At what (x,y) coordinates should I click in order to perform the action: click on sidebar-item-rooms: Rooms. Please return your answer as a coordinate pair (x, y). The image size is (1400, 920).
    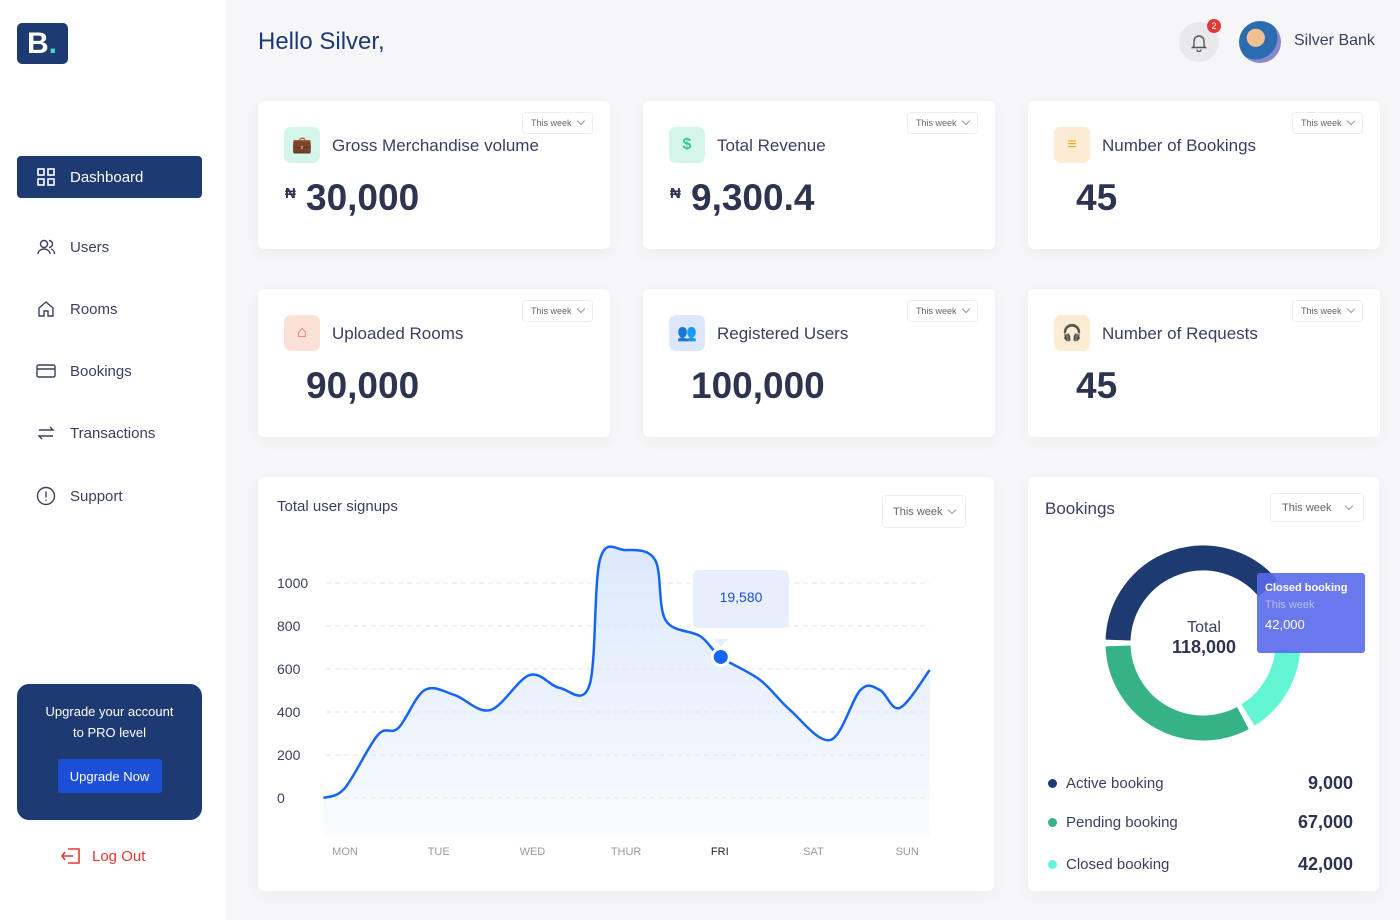
    Looking at the image, I should click on (109, 309).